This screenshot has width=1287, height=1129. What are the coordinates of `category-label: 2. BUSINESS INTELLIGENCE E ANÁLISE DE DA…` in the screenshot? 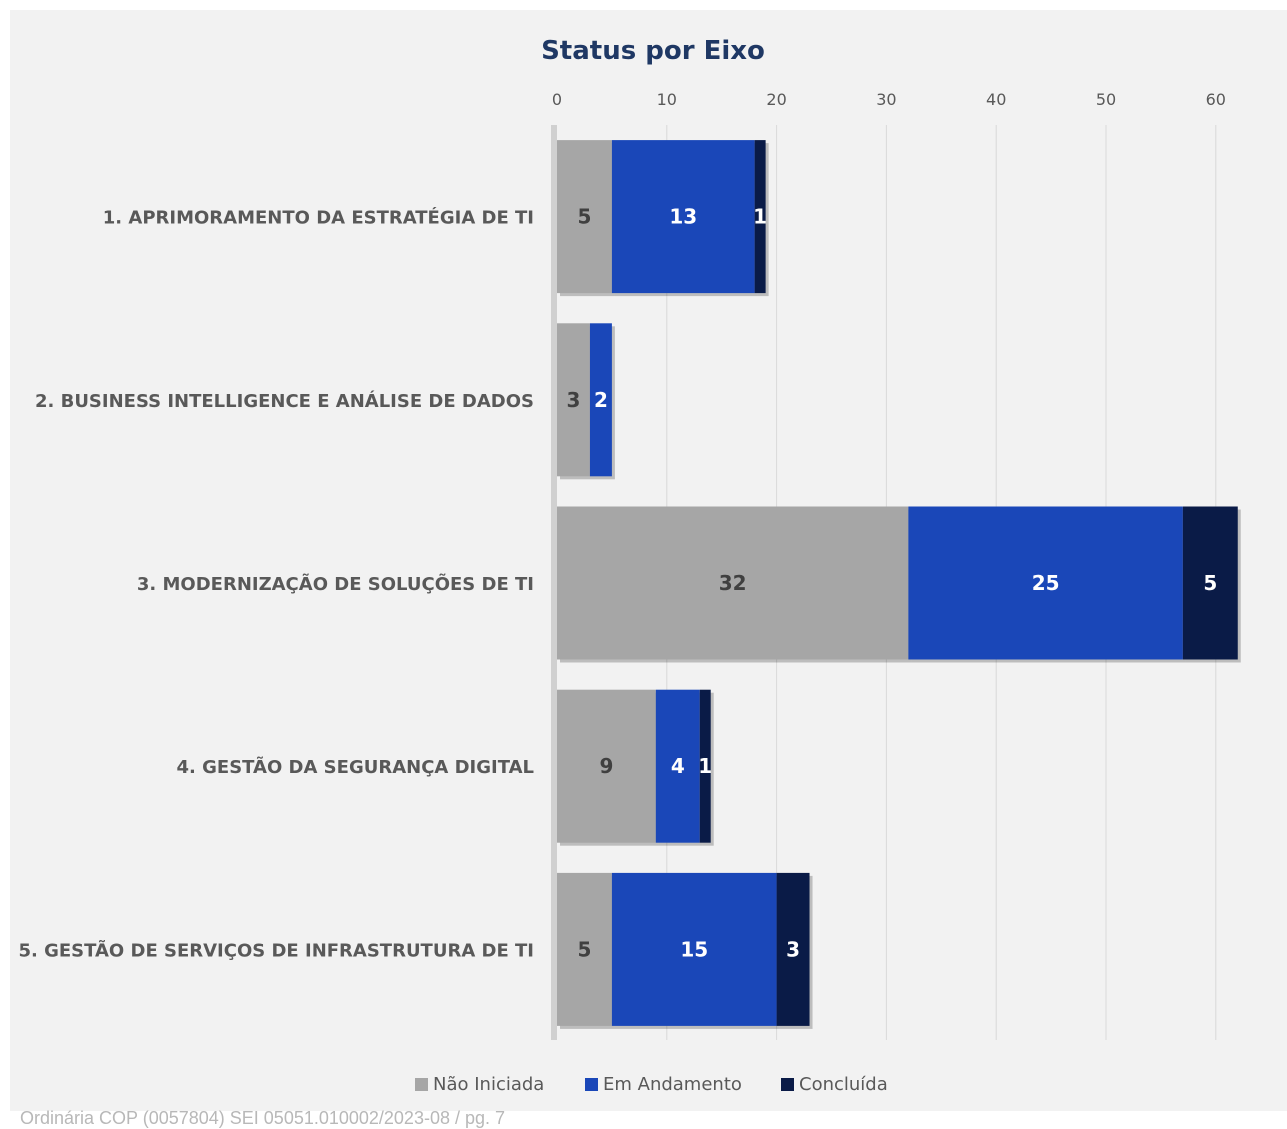 It's located at (284, 401).